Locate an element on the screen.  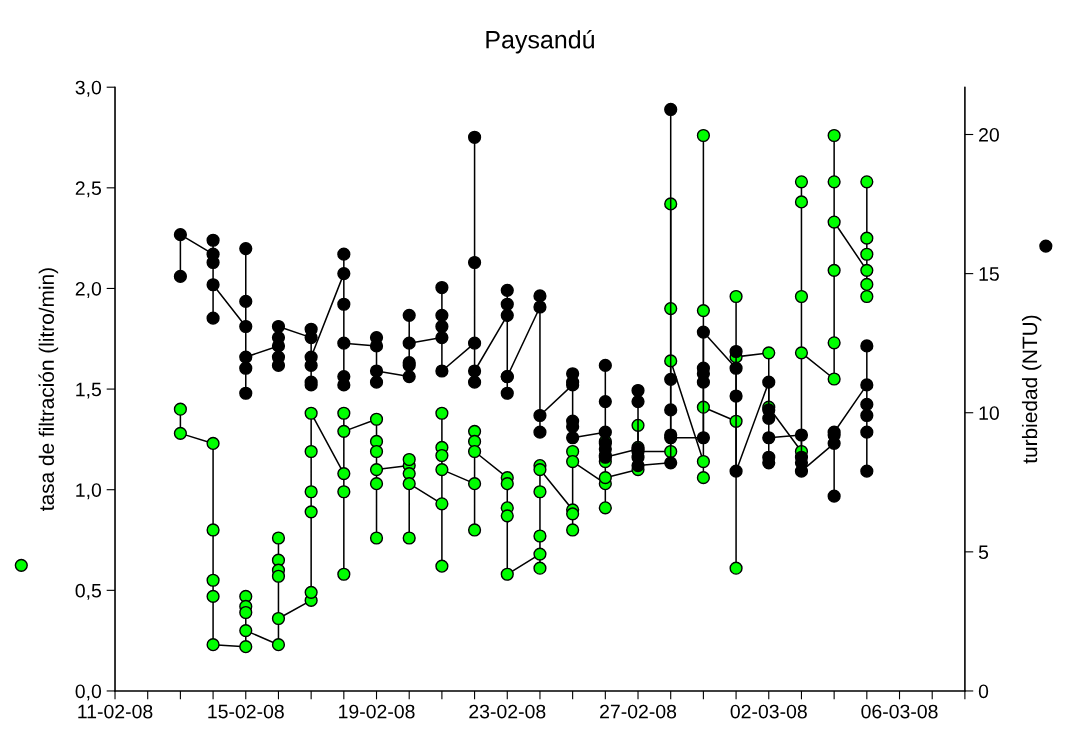
y-tick-label: 1,0 is located at coordinates (89, 491).